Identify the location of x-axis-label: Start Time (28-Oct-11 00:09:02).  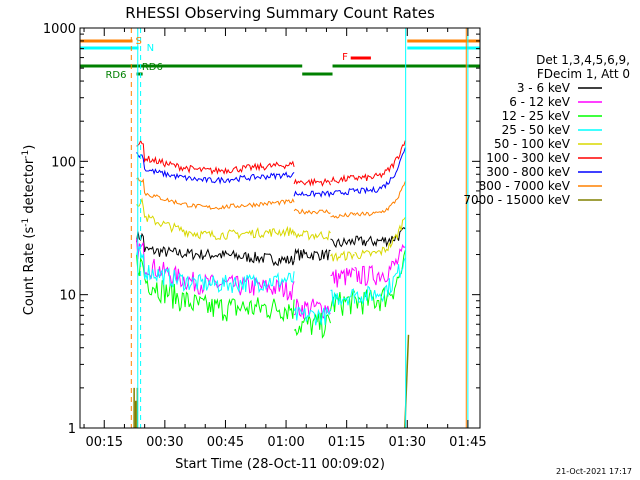
(280, 464).